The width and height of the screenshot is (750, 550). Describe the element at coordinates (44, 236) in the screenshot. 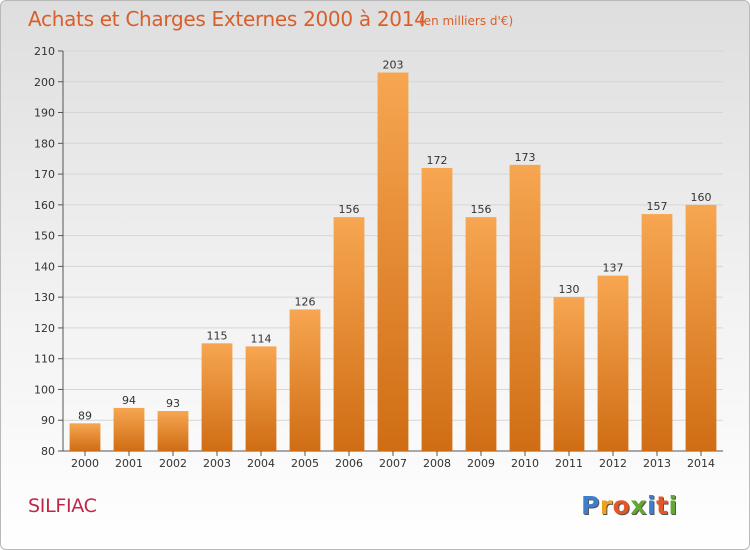

I see `y-tick-label: 150` at that location.